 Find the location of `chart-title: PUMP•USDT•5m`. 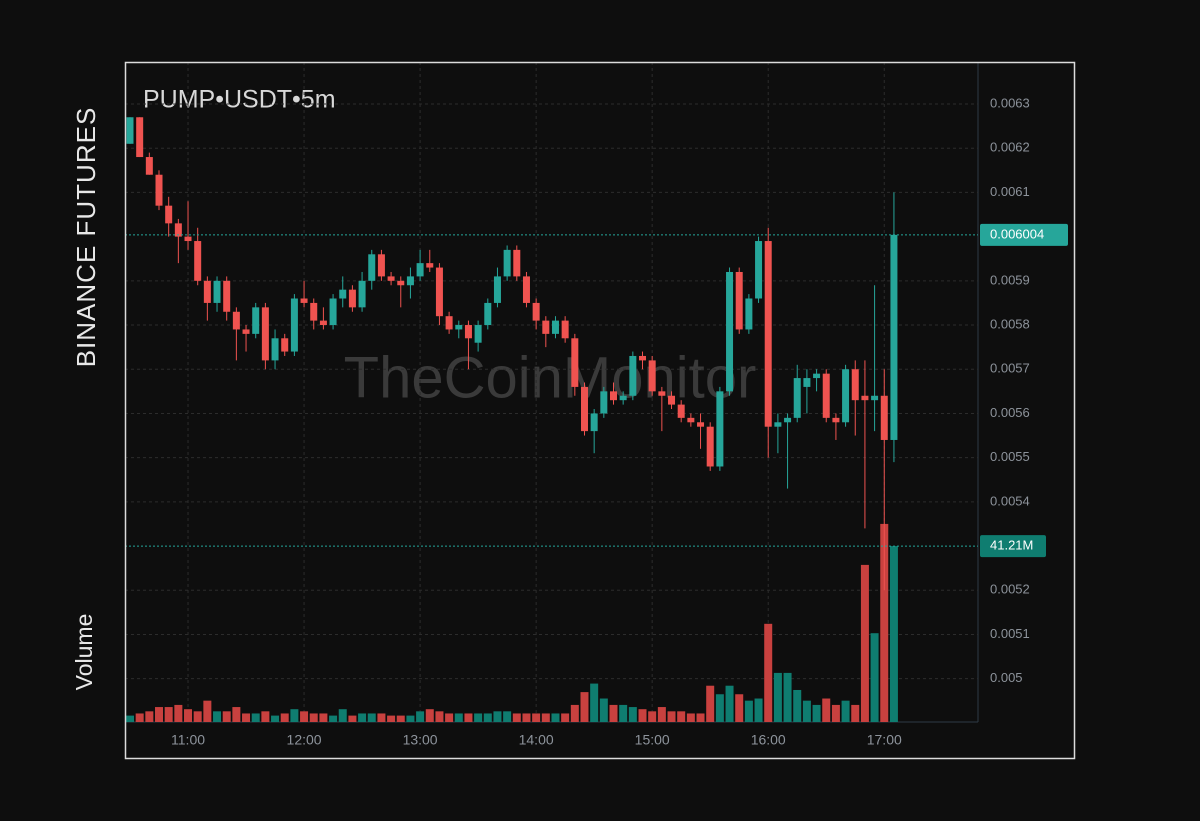

chart-title: PUMP•USDT•5m is located at coordinates (239, 100).